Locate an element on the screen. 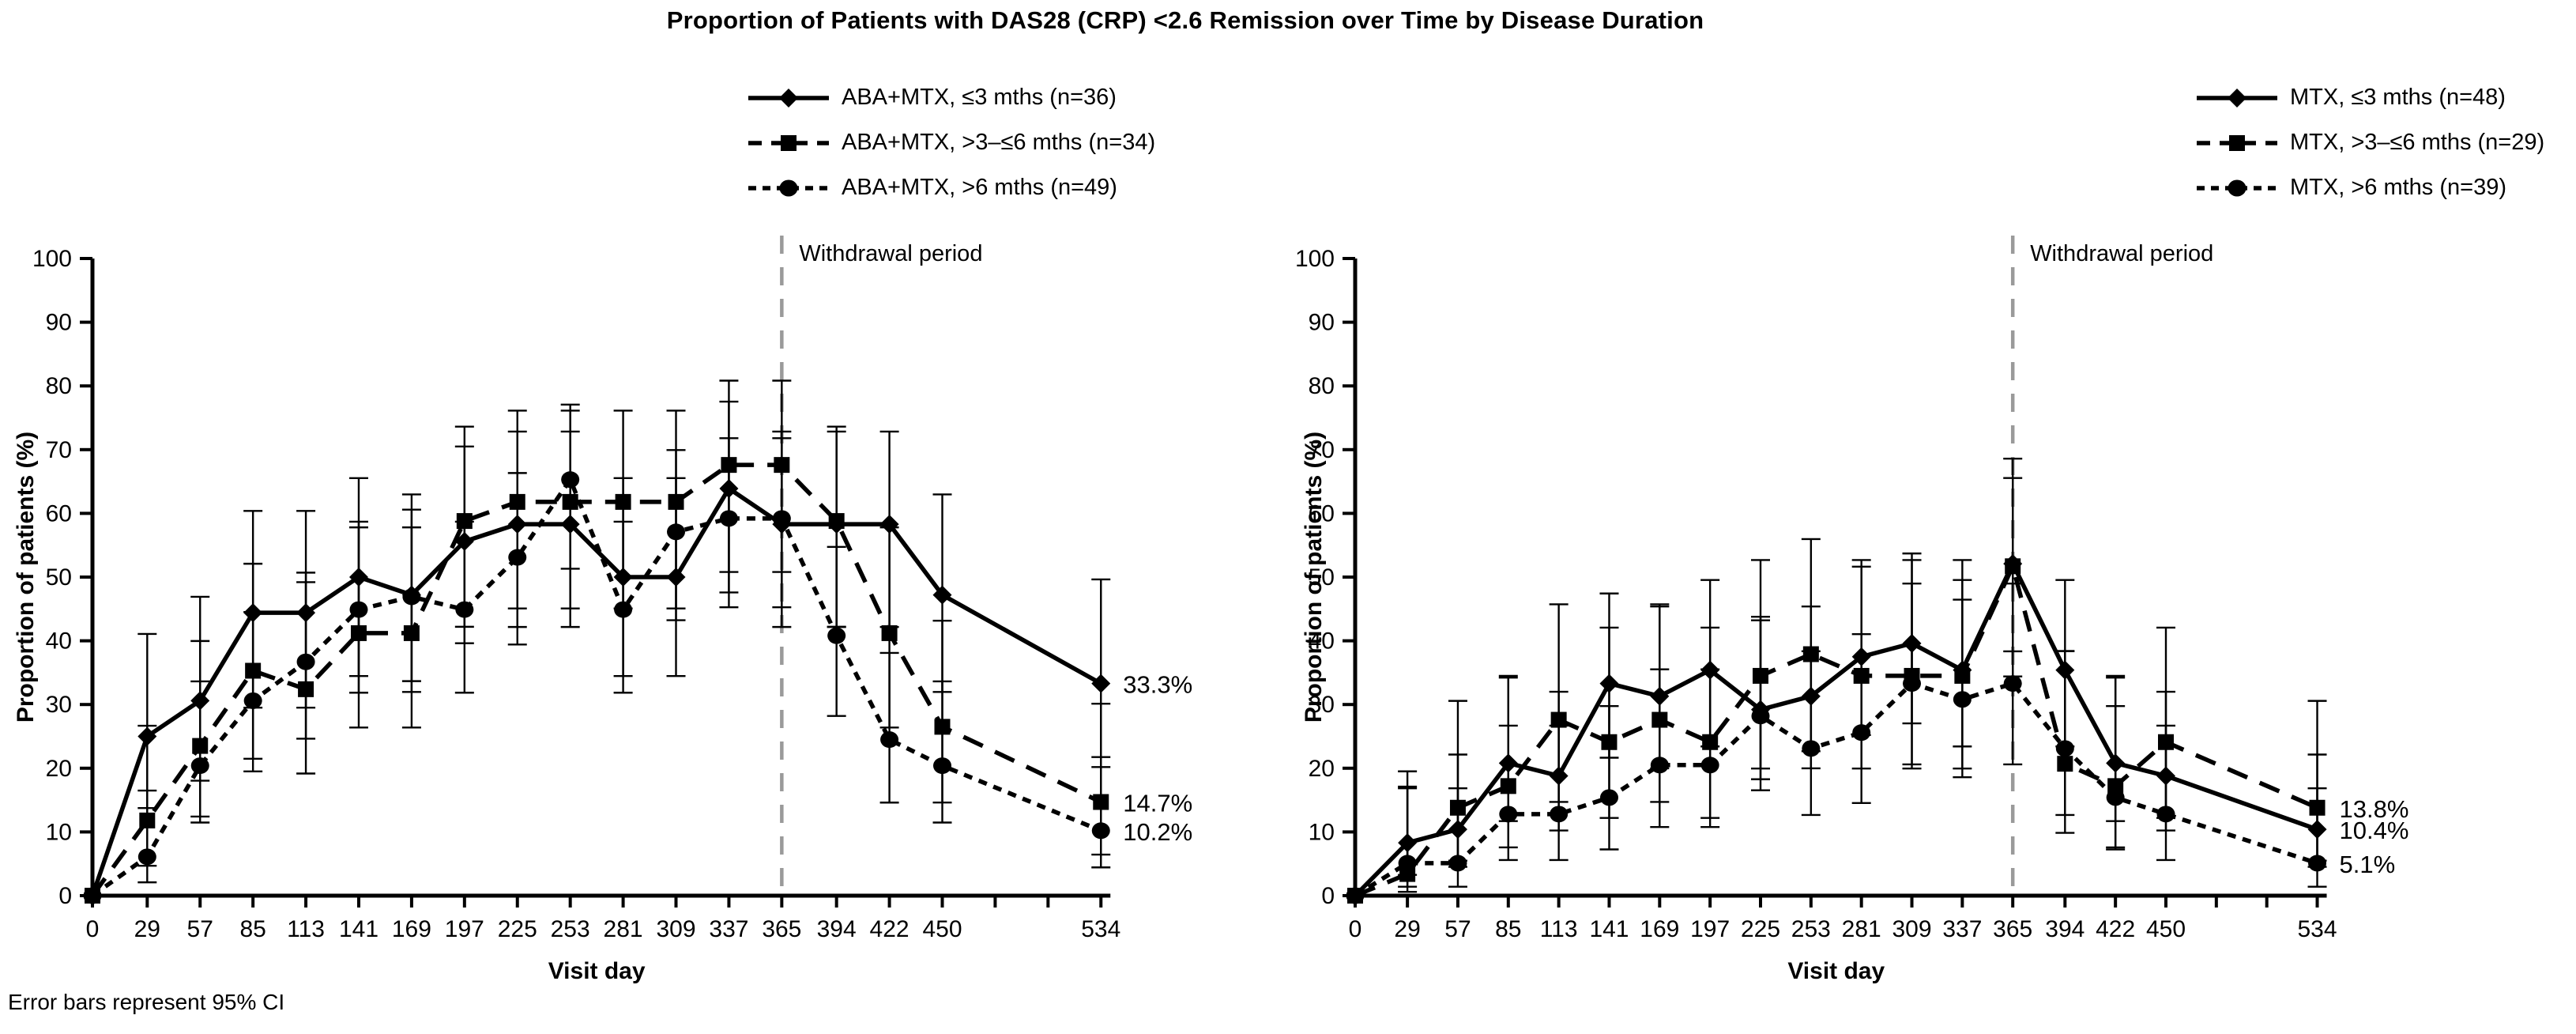 This screenshot has height=1034, width=2576. withdrawal-period-label: Withdrawal period is located at coordinates (890, 253).